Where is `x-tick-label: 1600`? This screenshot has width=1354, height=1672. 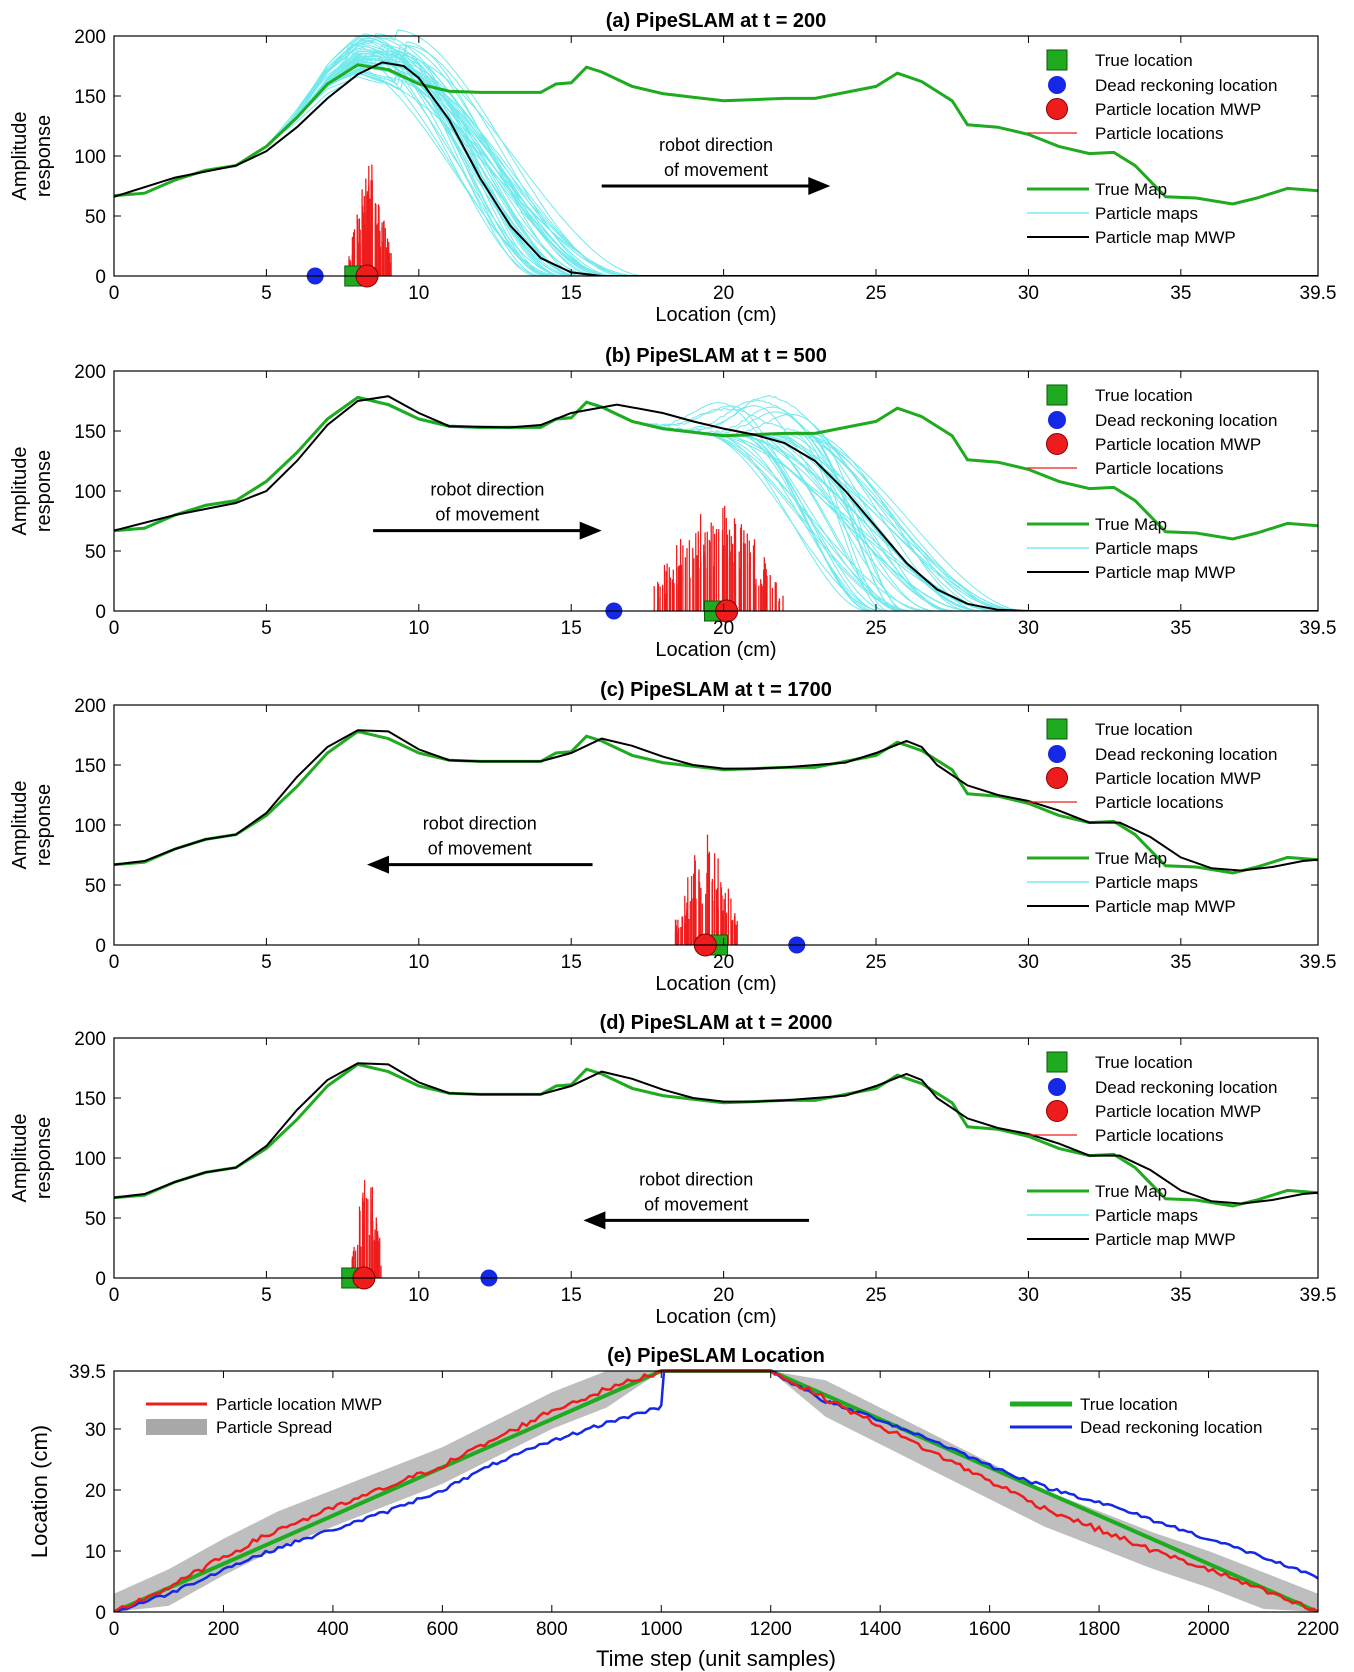
x-tick-label: 1600 is located at coordinates (989, 1629).